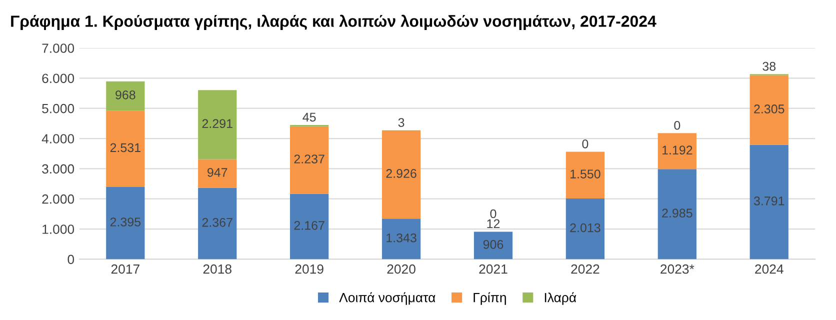 The image size is (836, 320). Describe the element at coordinates (560, 298) in the screenshot. I see `legend-label: Ιλαρά` at that location.